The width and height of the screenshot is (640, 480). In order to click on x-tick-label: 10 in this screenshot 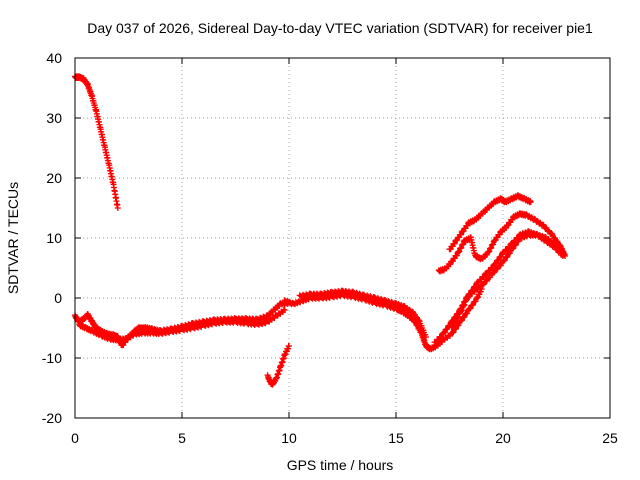, I will do `click(289, 438)`.